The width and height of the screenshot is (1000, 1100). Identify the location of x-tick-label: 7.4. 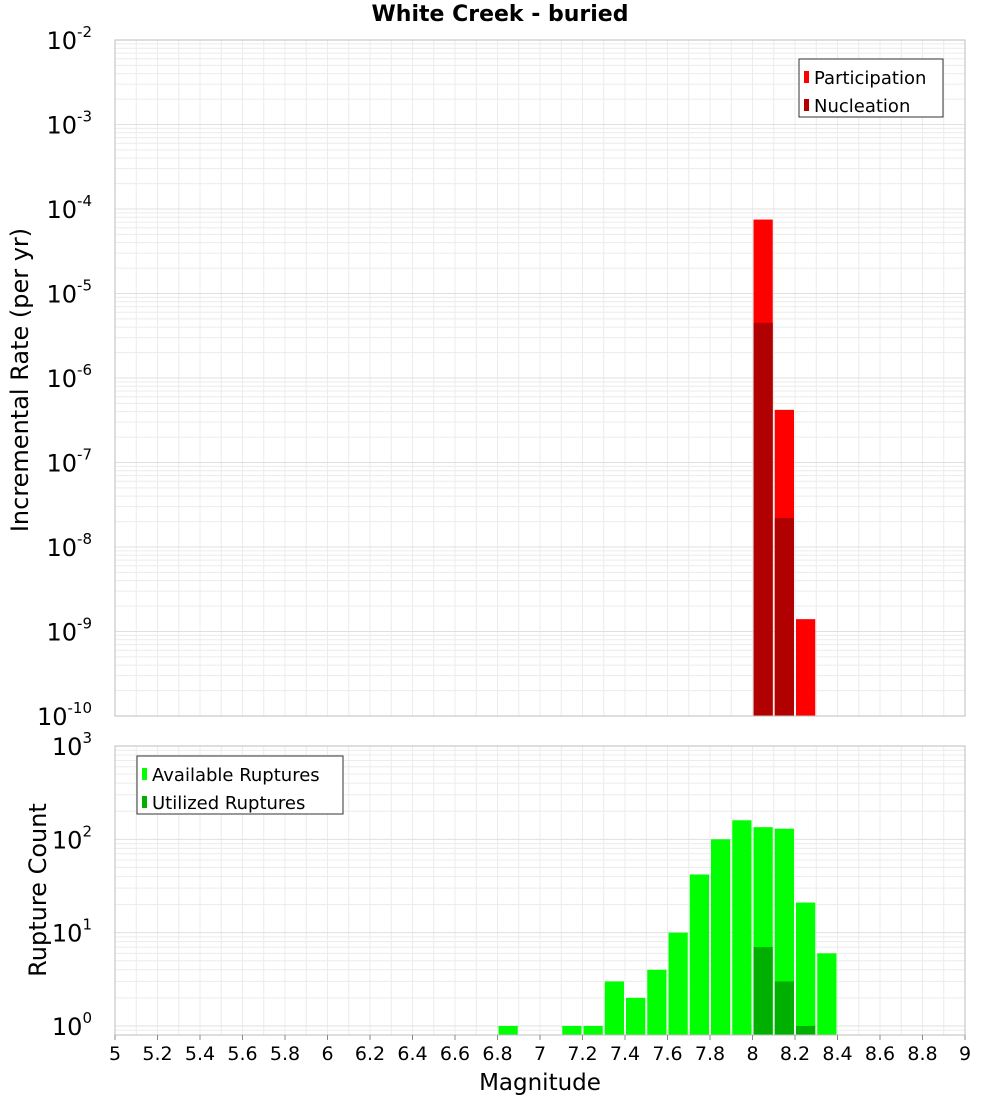
(625, 1054).